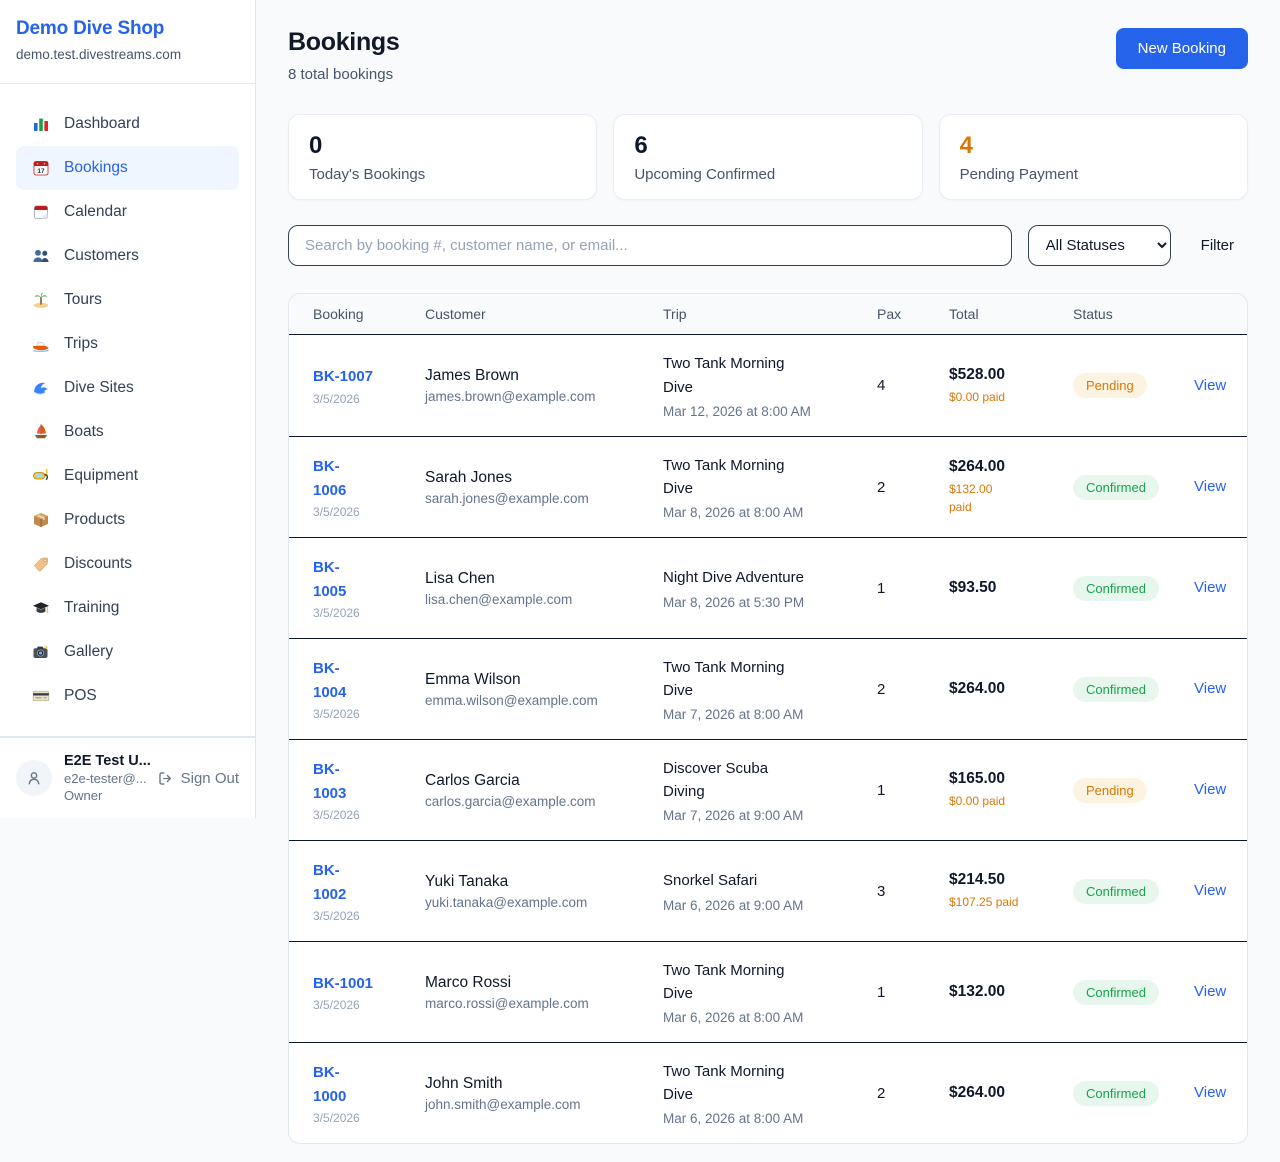 The width and height of the screenshot is (1280, 1162). Describe the element at coordinates (330, 680) in the screenshot. I see `booking-id-link: BK- 1004` at that location.